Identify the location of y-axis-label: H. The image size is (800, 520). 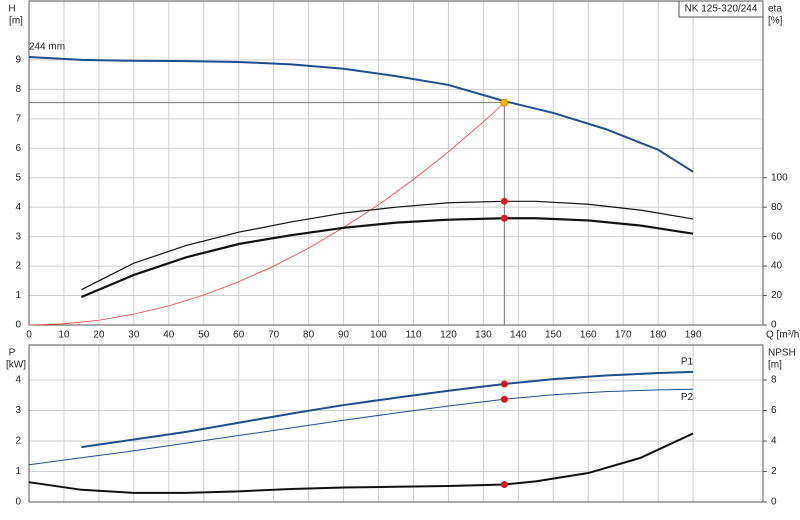
(11, 9).